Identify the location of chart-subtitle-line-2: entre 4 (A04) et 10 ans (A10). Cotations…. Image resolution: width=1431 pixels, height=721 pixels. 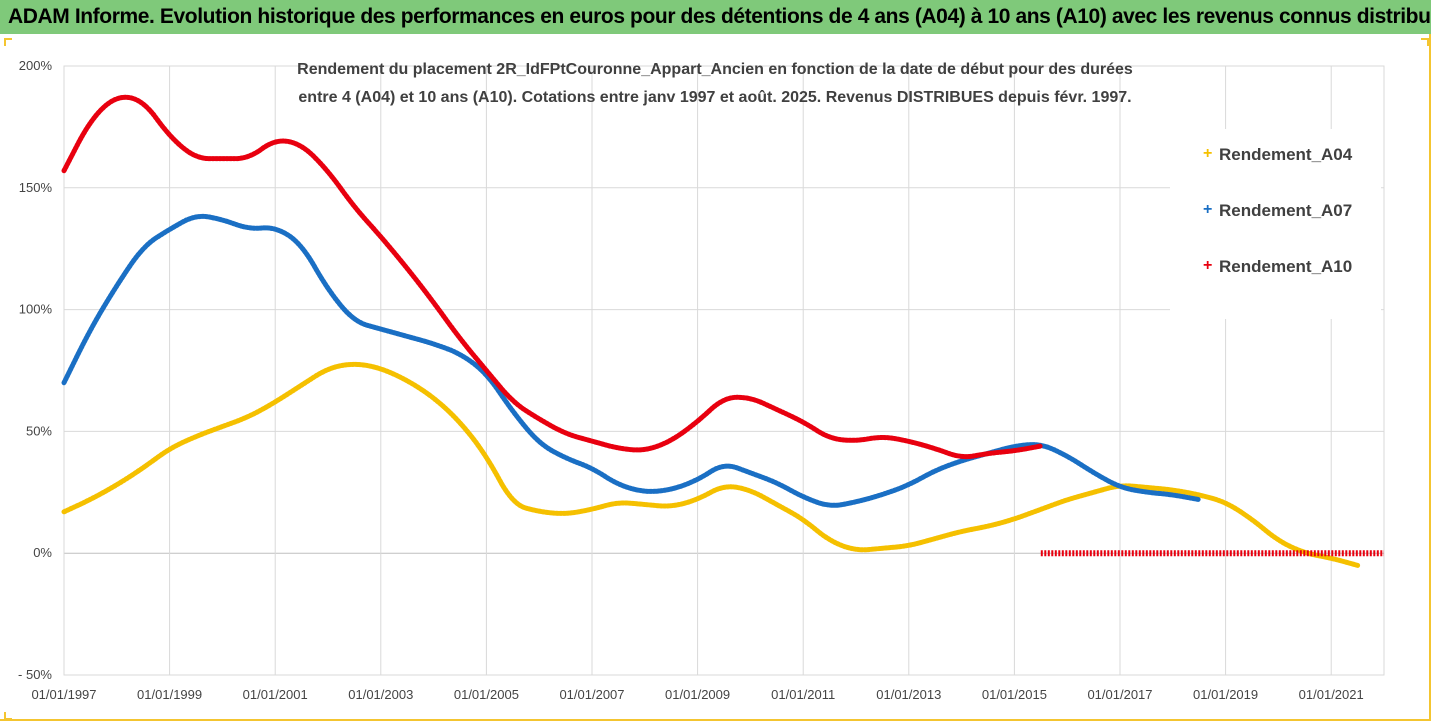
(714, 97).